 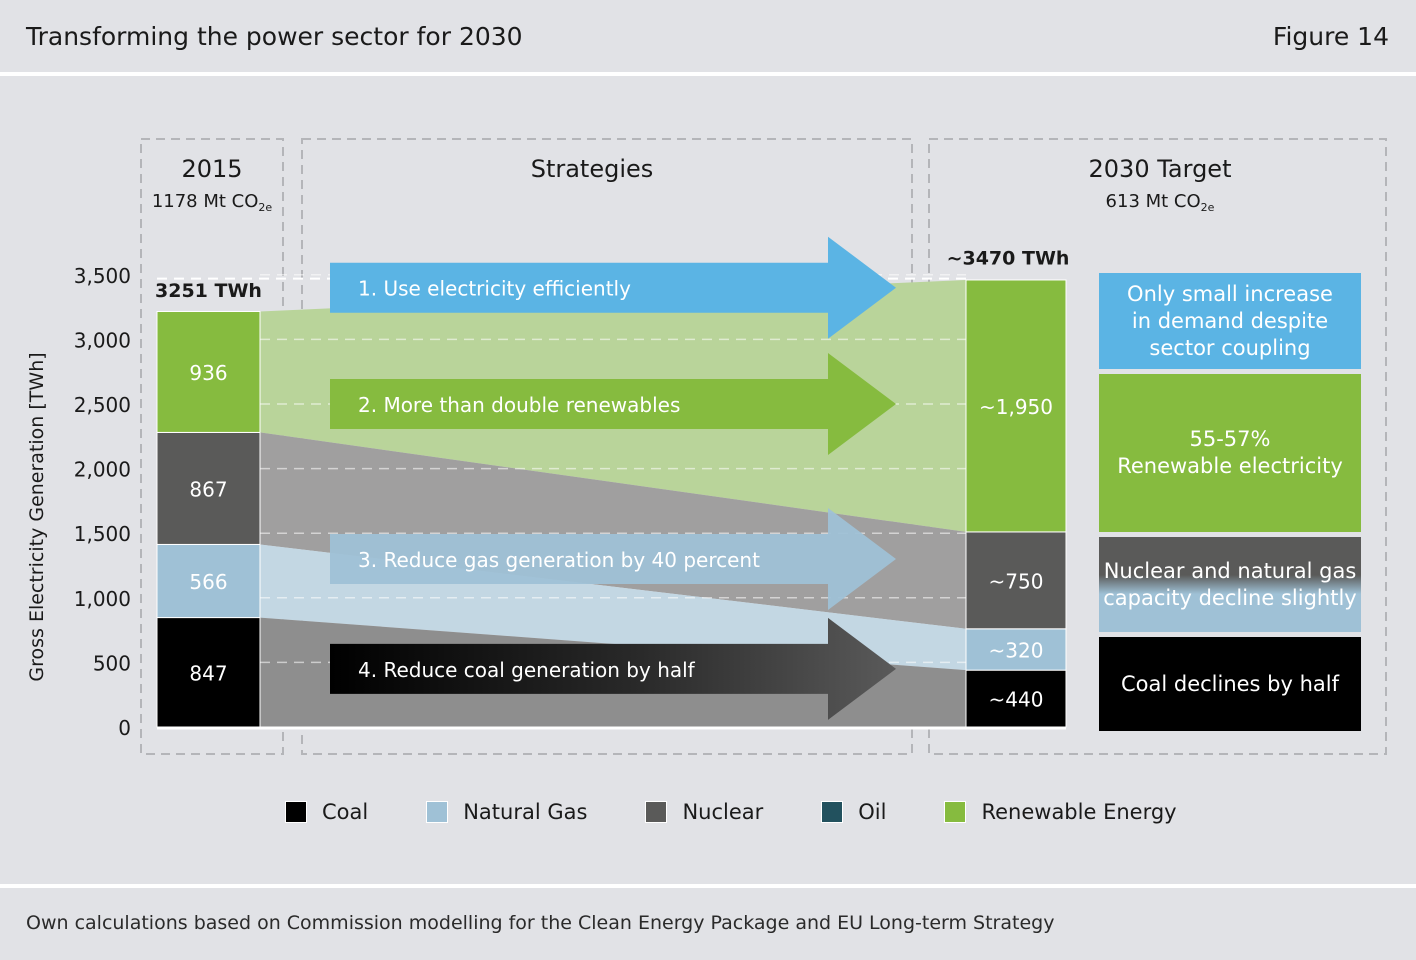 I want to click on legend-label: Oil, so click(x=872, y=812).